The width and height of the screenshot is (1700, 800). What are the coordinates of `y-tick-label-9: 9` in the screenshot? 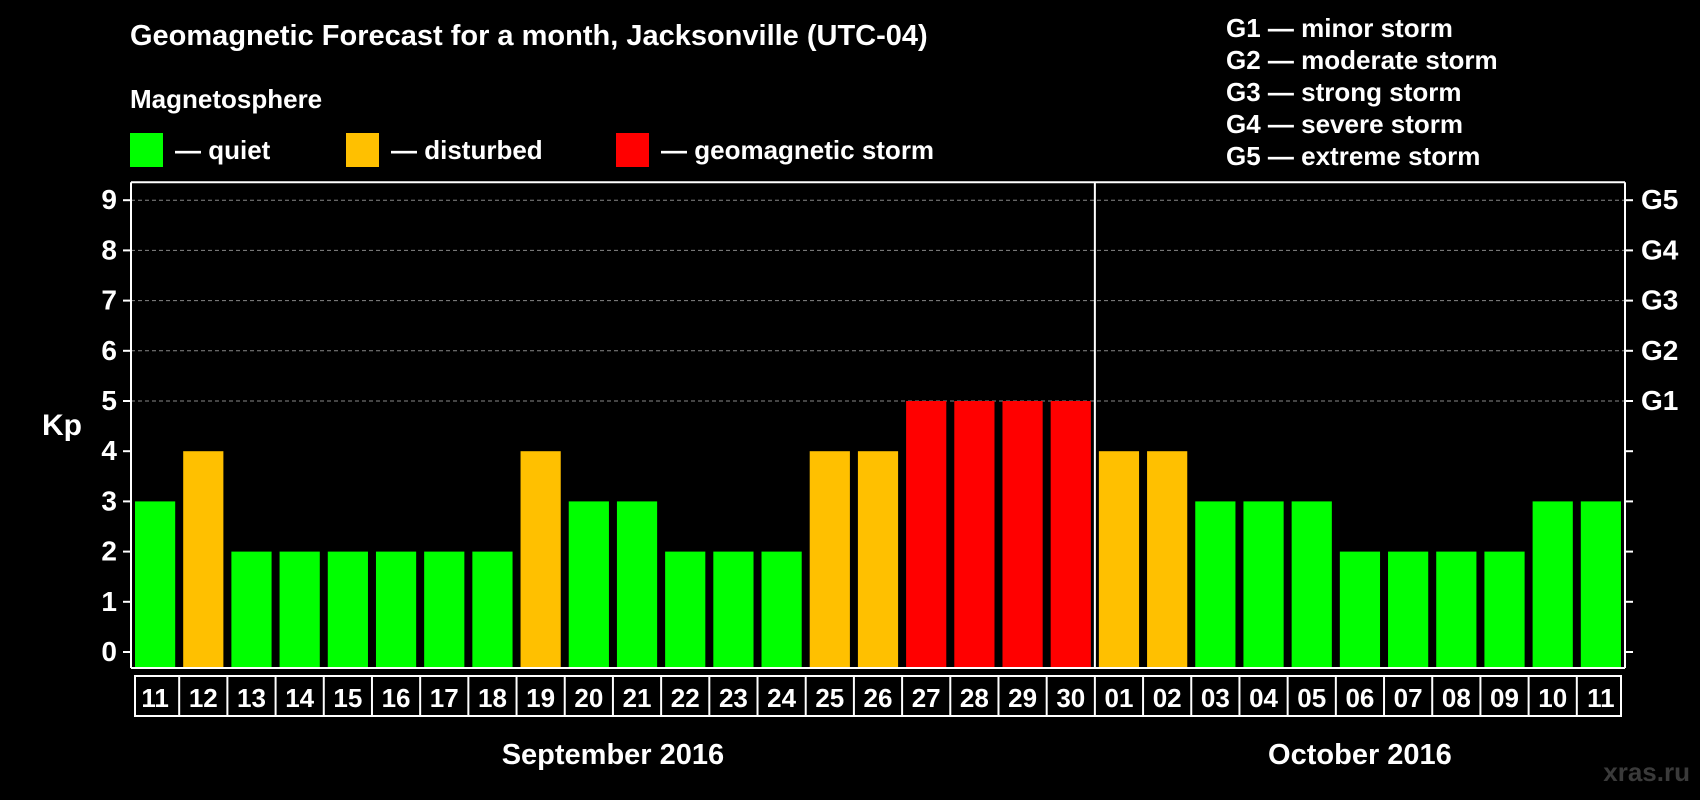 It's located at (109, 199).